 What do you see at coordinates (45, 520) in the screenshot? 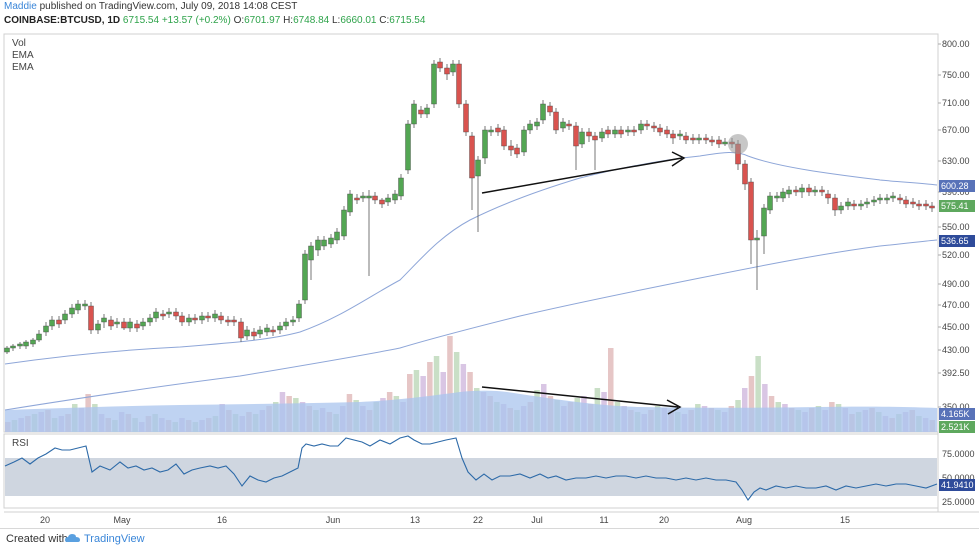
I see `time-axis-label: 20` at bounding box center [45, 520].